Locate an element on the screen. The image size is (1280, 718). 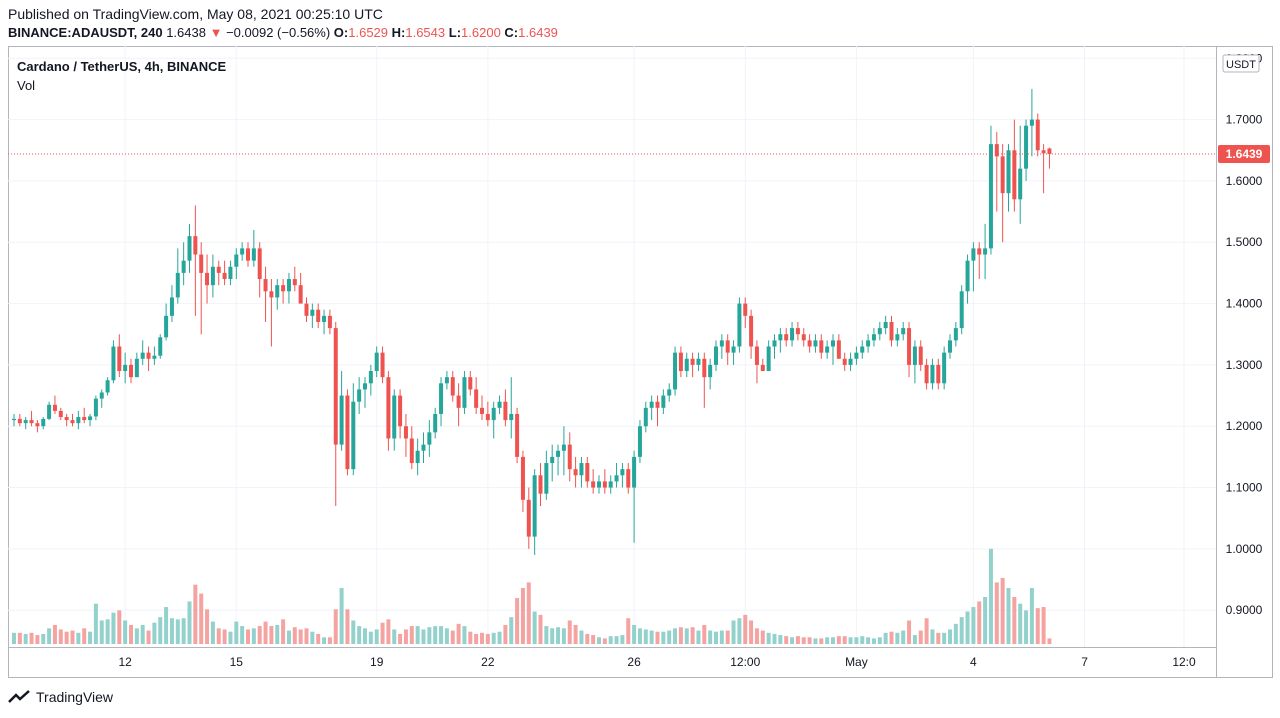
tradingview-logo: TradingView is located at coordinates (60, 697).